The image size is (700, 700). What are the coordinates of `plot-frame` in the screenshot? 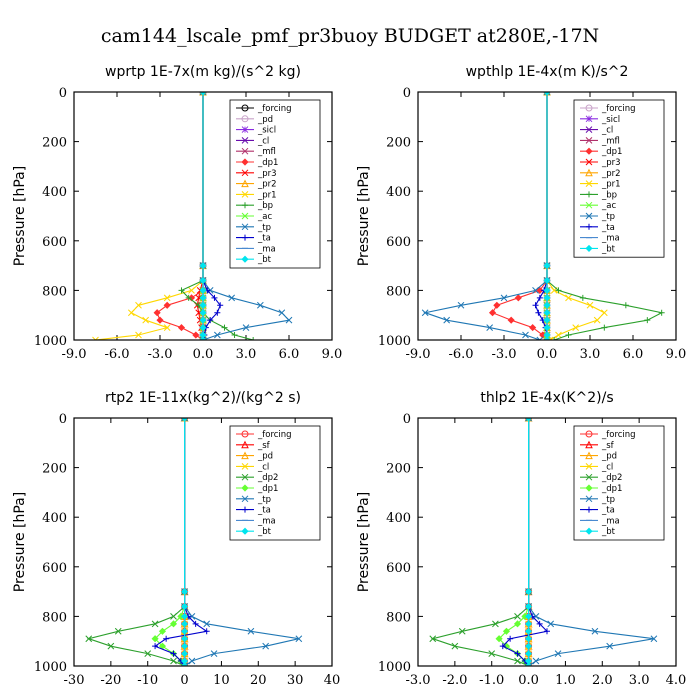 It's located at (547, 216).